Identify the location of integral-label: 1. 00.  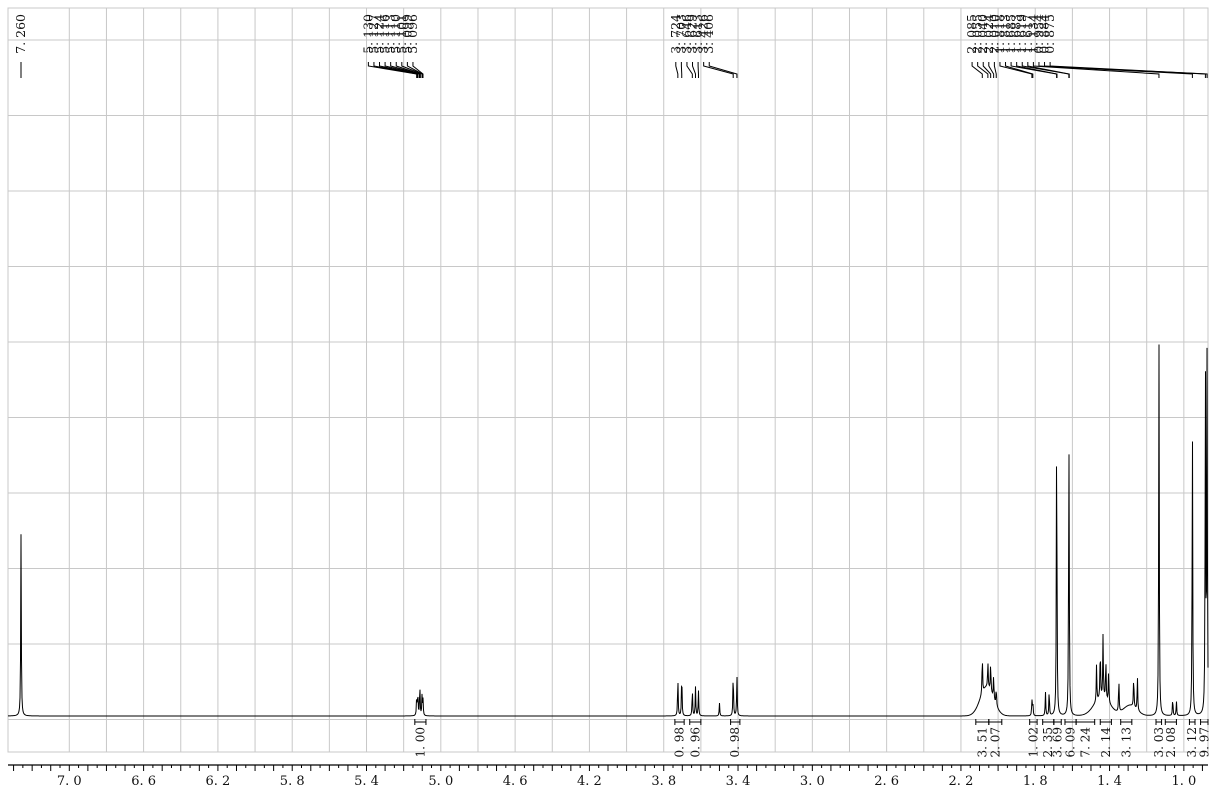
(420, 742).